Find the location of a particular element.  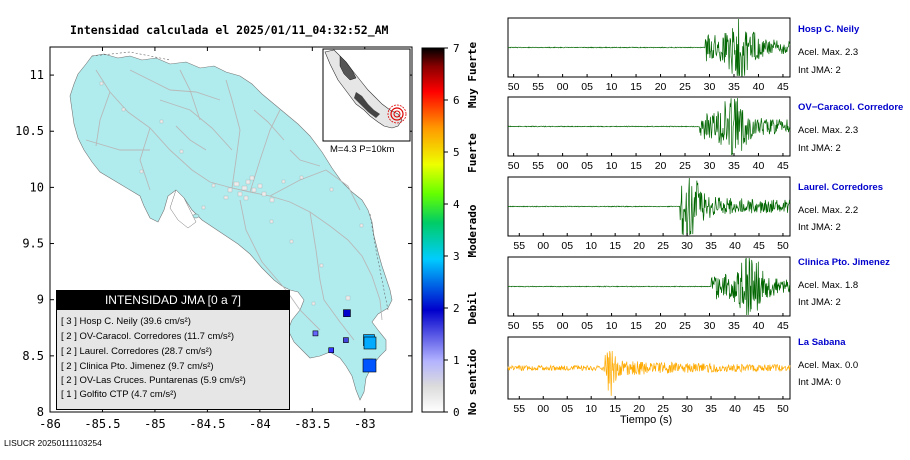

legend-row: [ 3 ] Hosp C. Neily (39.6 cm/s²) is located at coordinates (126, 321).